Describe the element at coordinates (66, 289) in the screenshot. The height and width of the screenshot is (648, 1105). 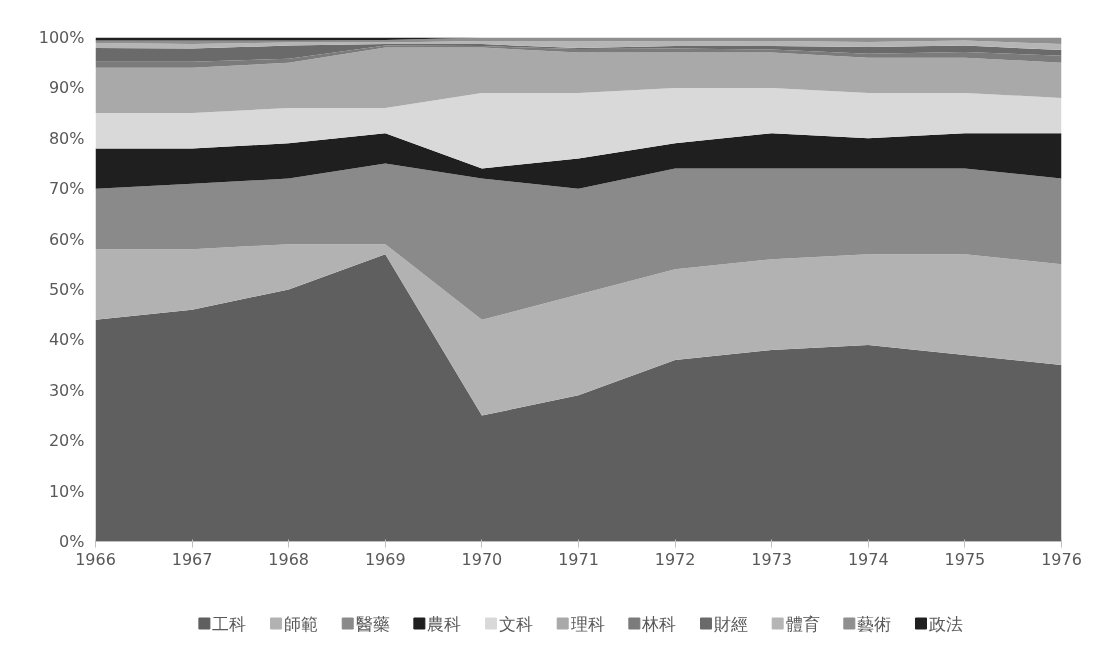
I see `y-tick-label: 50%` at that location.